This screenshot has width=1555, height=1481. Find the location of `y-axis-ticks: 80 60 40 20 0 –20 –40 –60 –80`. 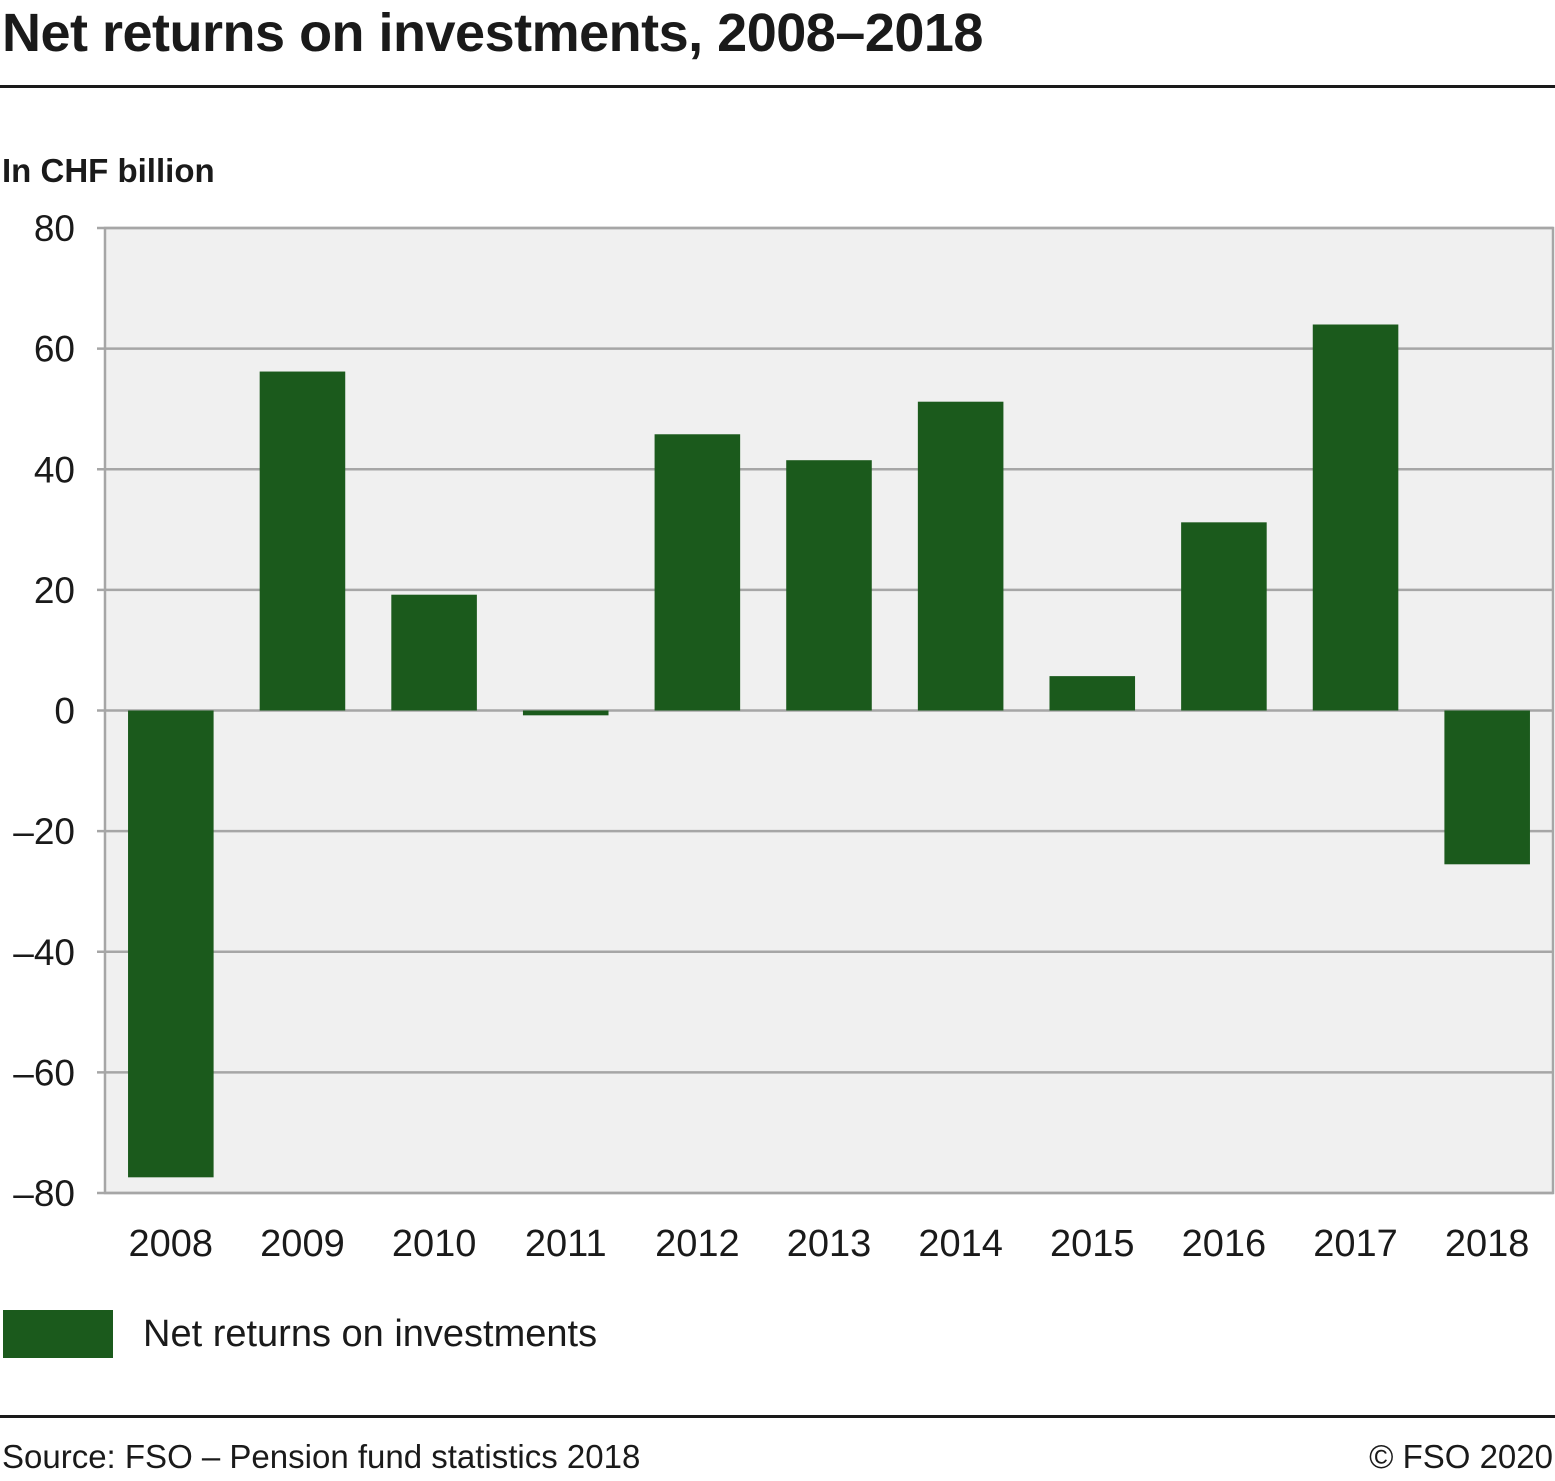

y-axis-ticks: 80 60 40 20 0 –20 –40 –60 –80 is located at coordinates (44, 711).